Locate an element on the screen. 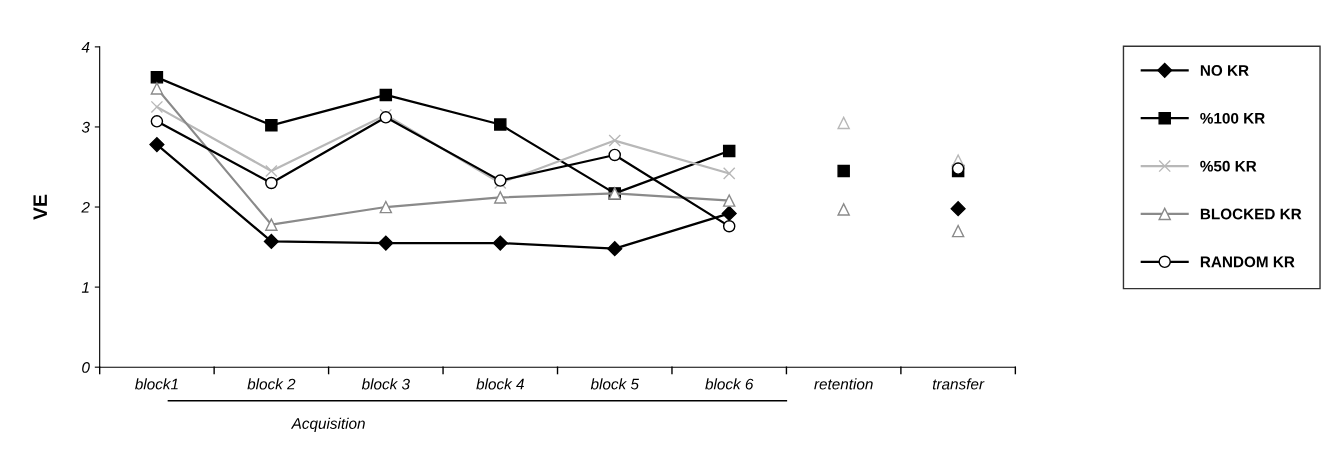  x-tick-label: block 4 is located at coordinates (500, 384).